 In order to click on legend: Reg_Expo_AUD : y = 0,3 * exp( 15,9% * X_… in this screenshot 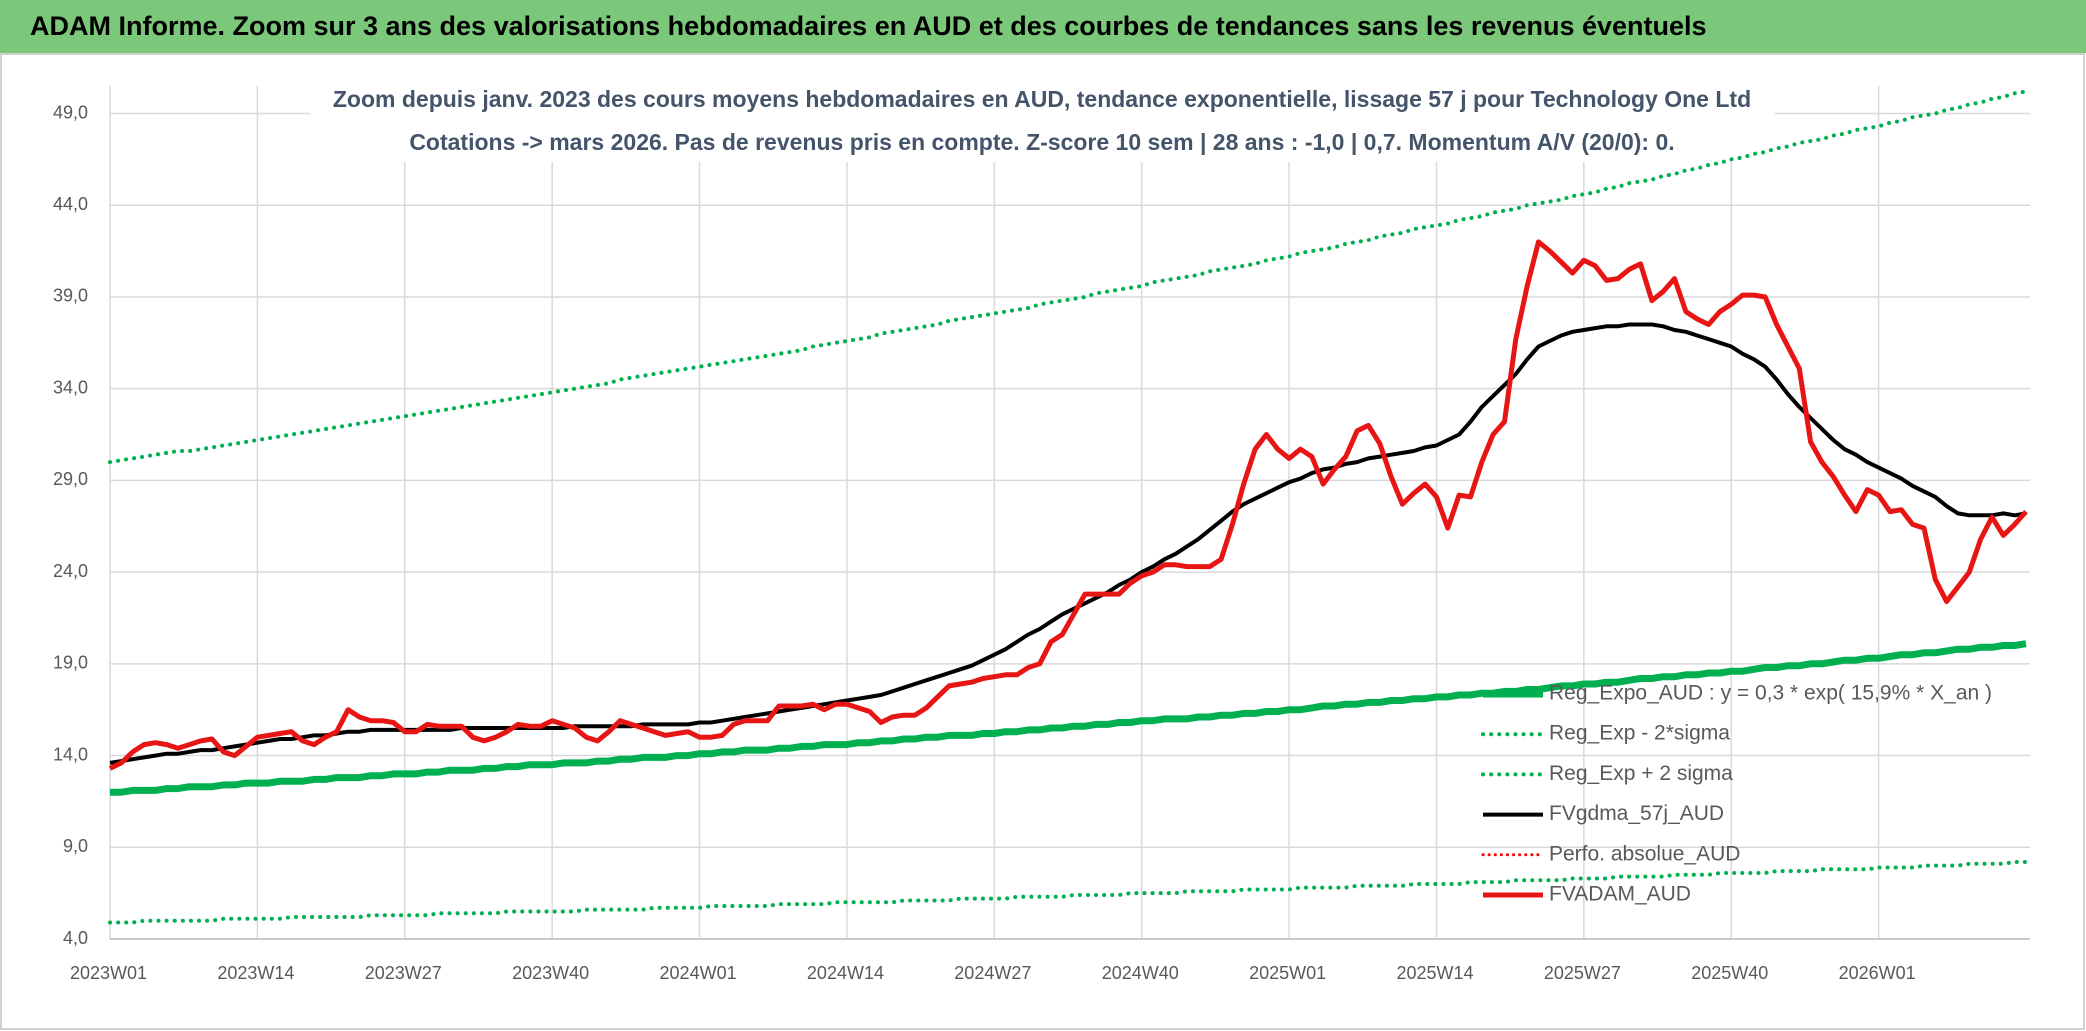, I will do `click(1736, 794)`.